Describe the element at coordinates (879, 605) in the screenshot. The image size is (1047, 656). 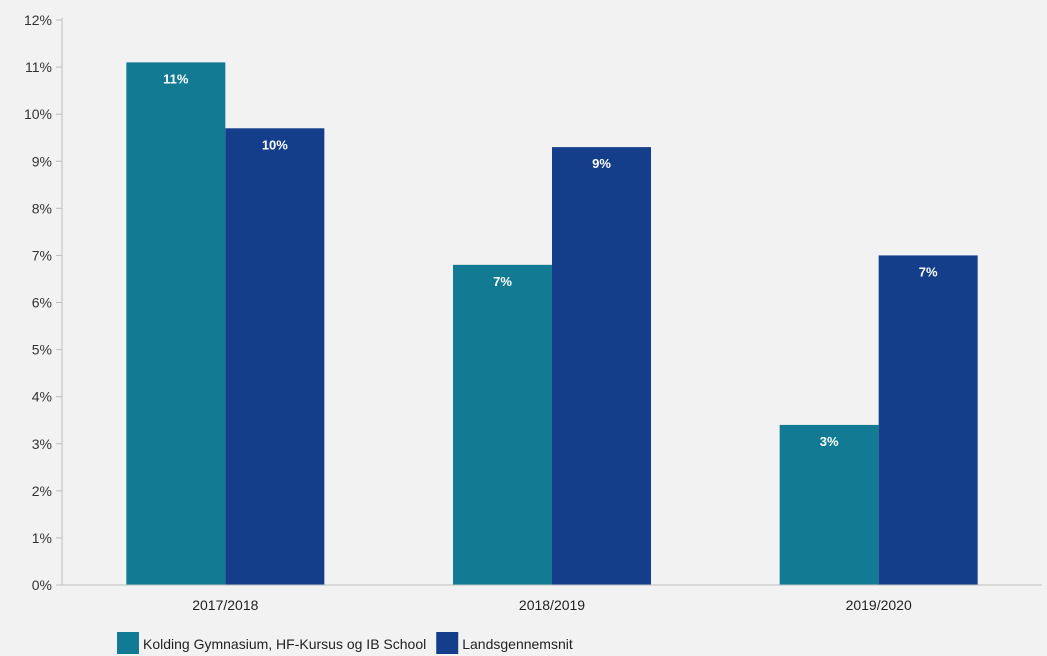
I see `x-category-label: 2019/2020` at that location.